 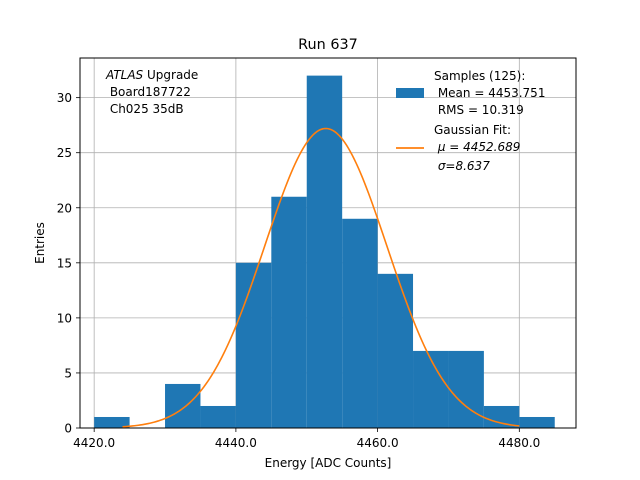 I want to click on y-axis-label: Entries, so click(x=40, y=243).